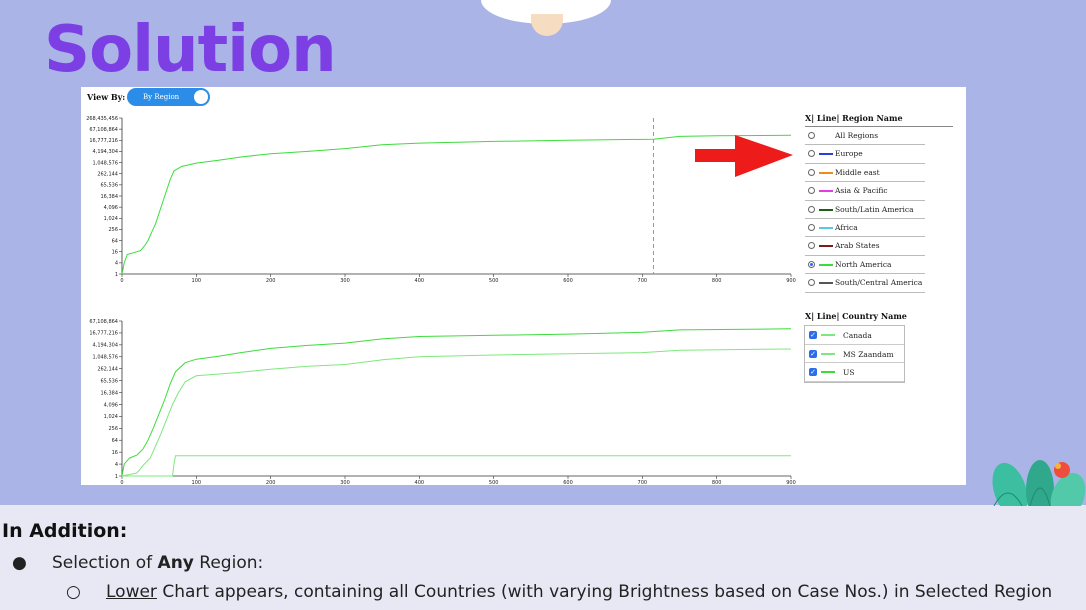 The image size is (1086, 610). What do you see at coordinates (113, 230) in the screenshot?
I see `y-tick-label: 256` at bounding box center [113, 230].